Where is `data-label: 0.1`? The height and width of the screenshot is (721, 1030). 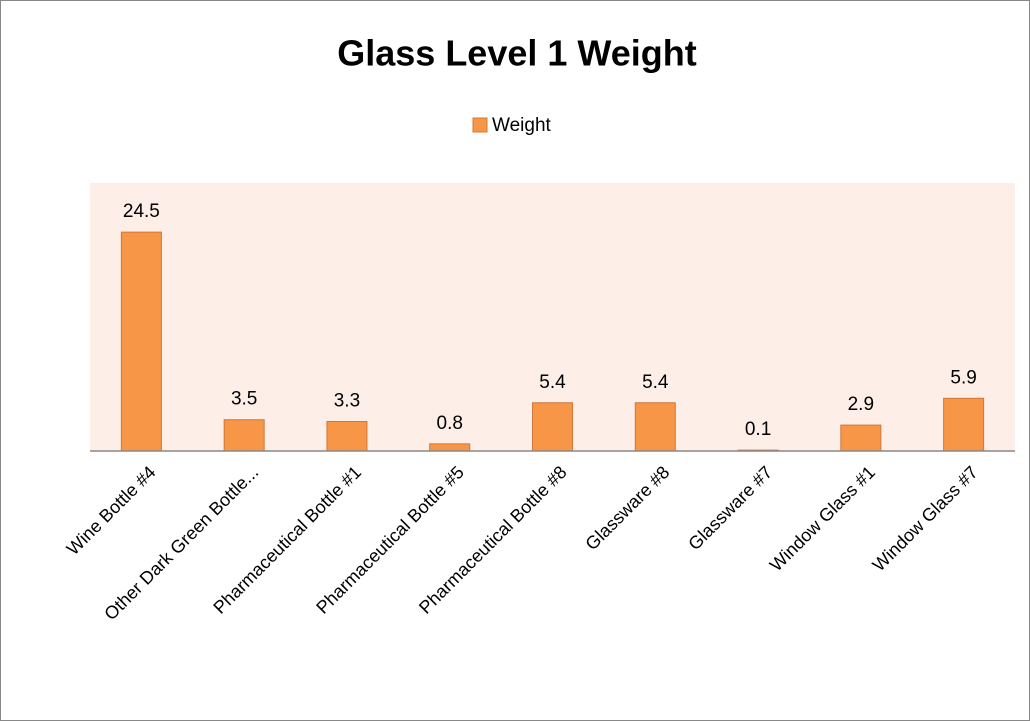 data-label: 0.1 is located at coordinates (758, 429).